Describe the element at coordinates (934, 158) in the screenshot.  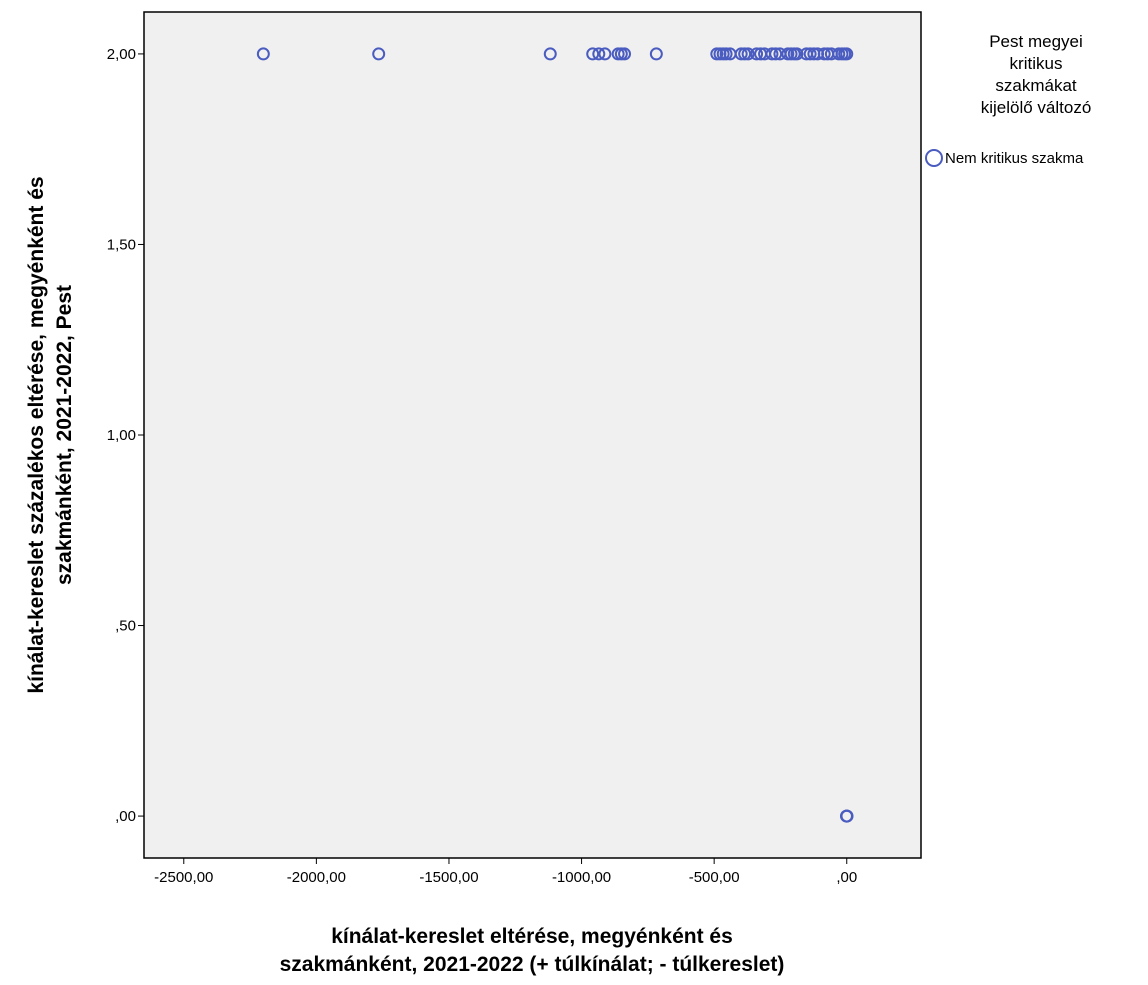
I see `legend-marker` at that location.